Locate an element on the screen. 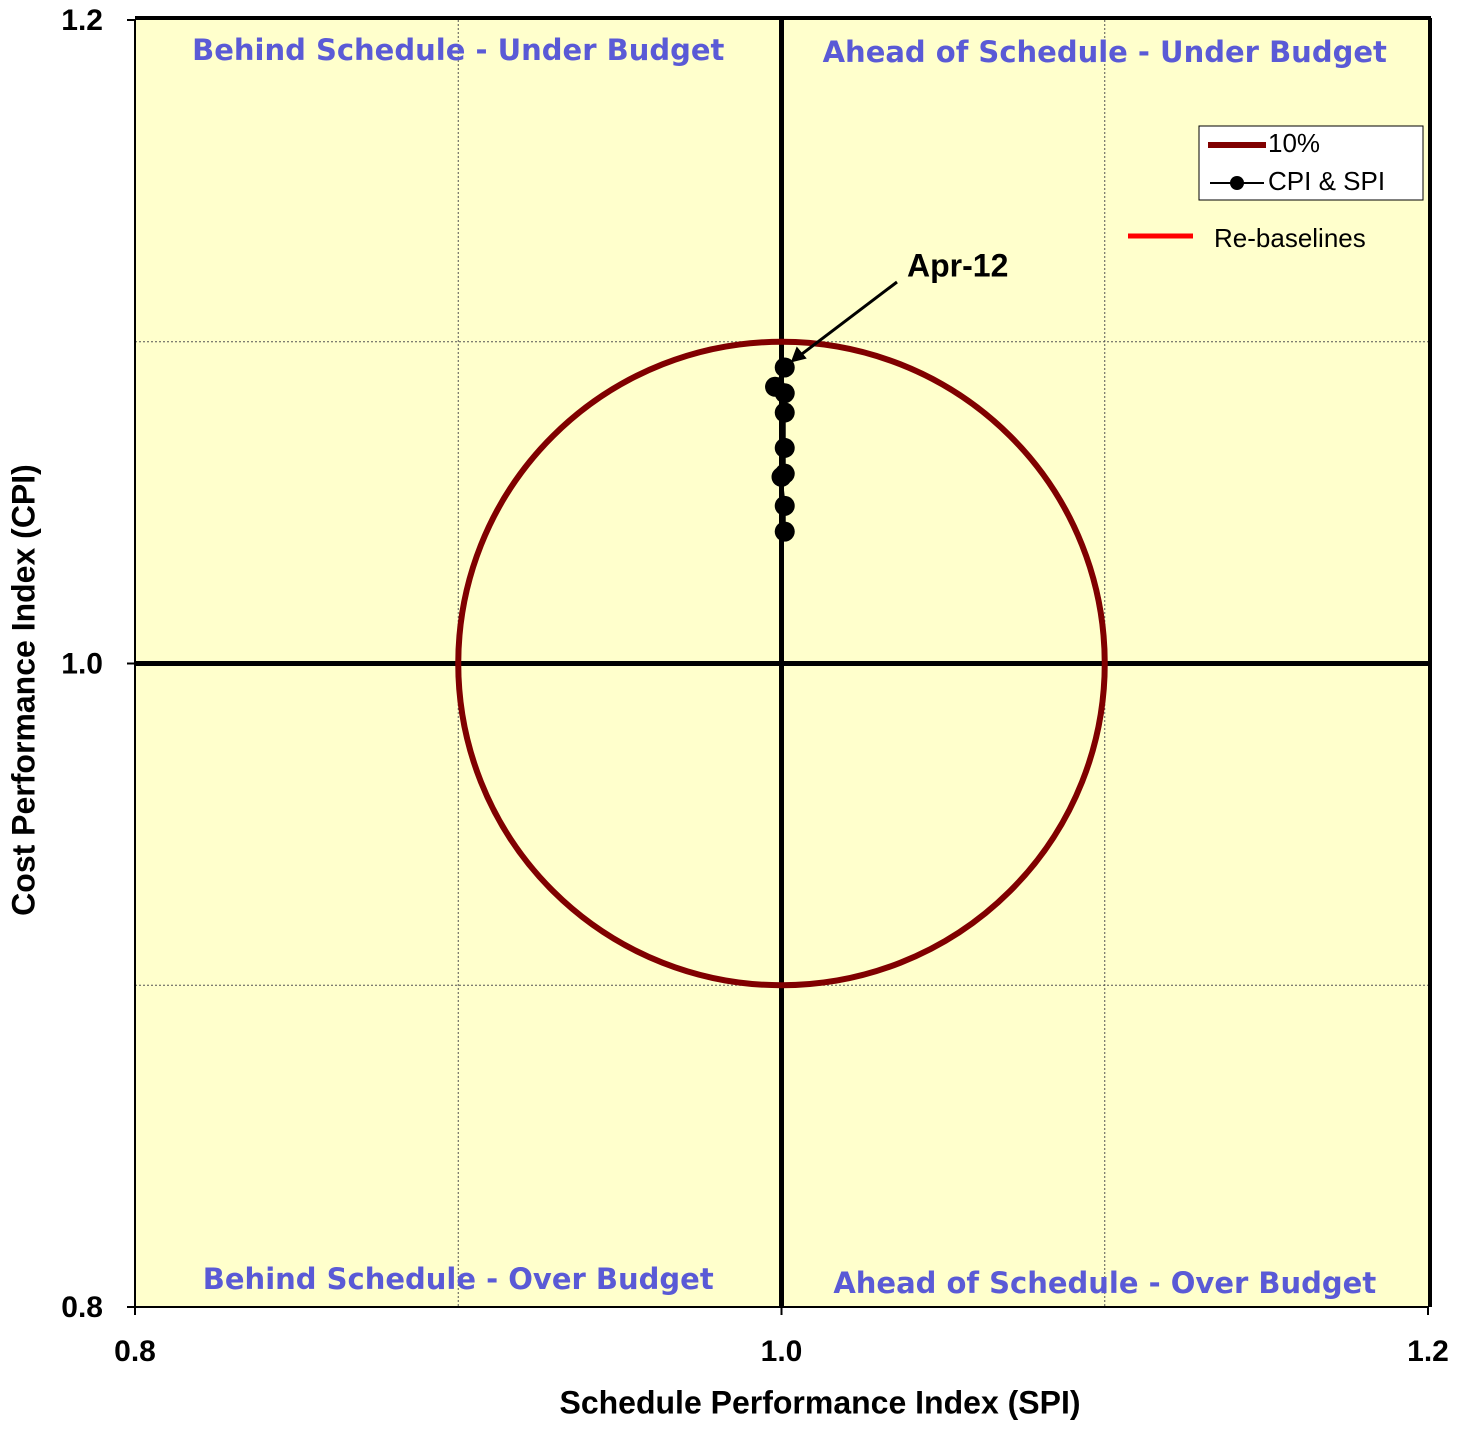 The width and height of the screenshot is (1473, 1429). legend-label: 10% is located at coordinates (1294, 143).